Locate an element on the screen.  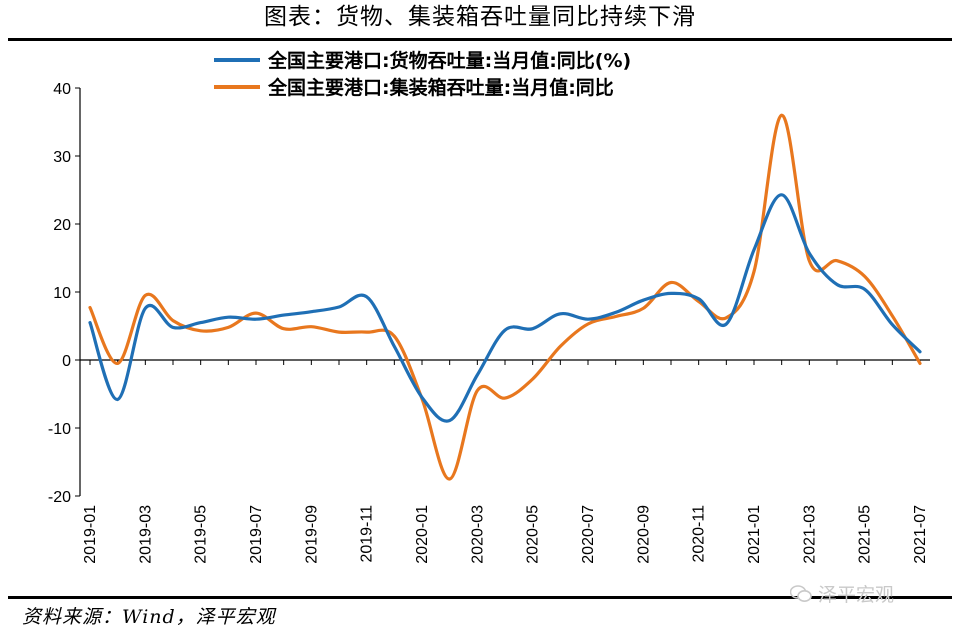
x-tick-label: 2019-09 is located at coordinates (311, 534).